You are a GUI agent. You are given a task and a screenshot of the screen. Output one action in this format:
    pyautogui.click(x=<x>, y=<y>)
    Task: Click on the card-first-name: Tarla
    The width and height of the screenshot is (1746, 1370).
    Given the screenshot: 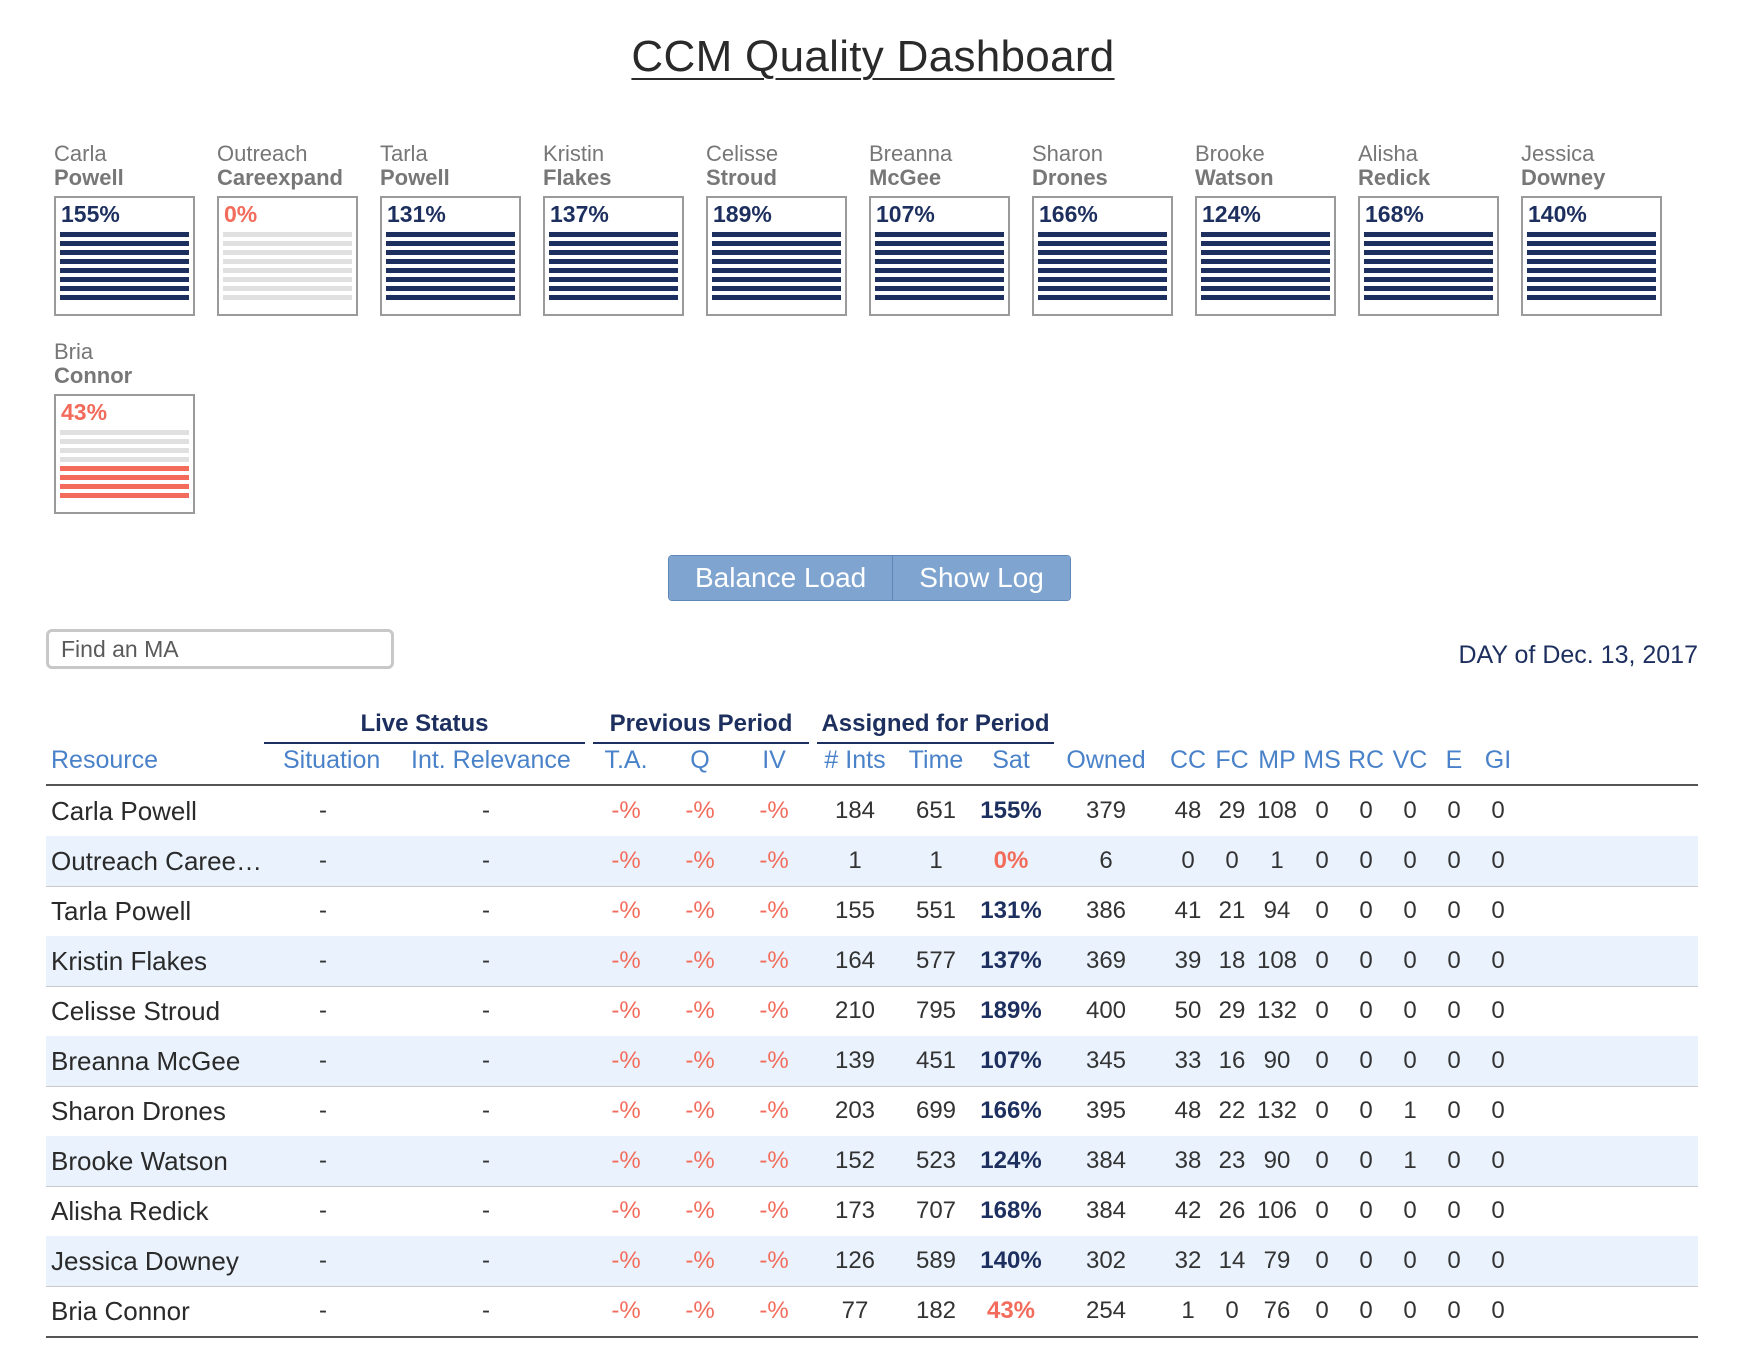 What is the action you would take?
    pyautogui.click(x=404, y=153)
    